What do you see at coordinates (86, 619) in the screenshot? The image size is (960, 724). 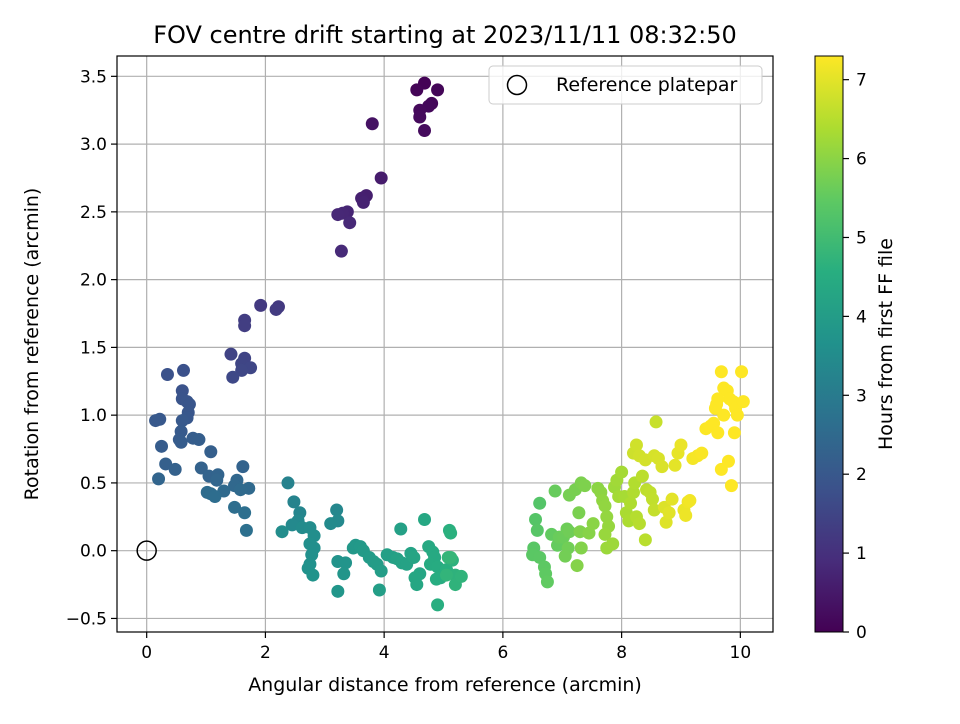 I see `y-tick-label: −0.5` at bounding box center [86, 619].